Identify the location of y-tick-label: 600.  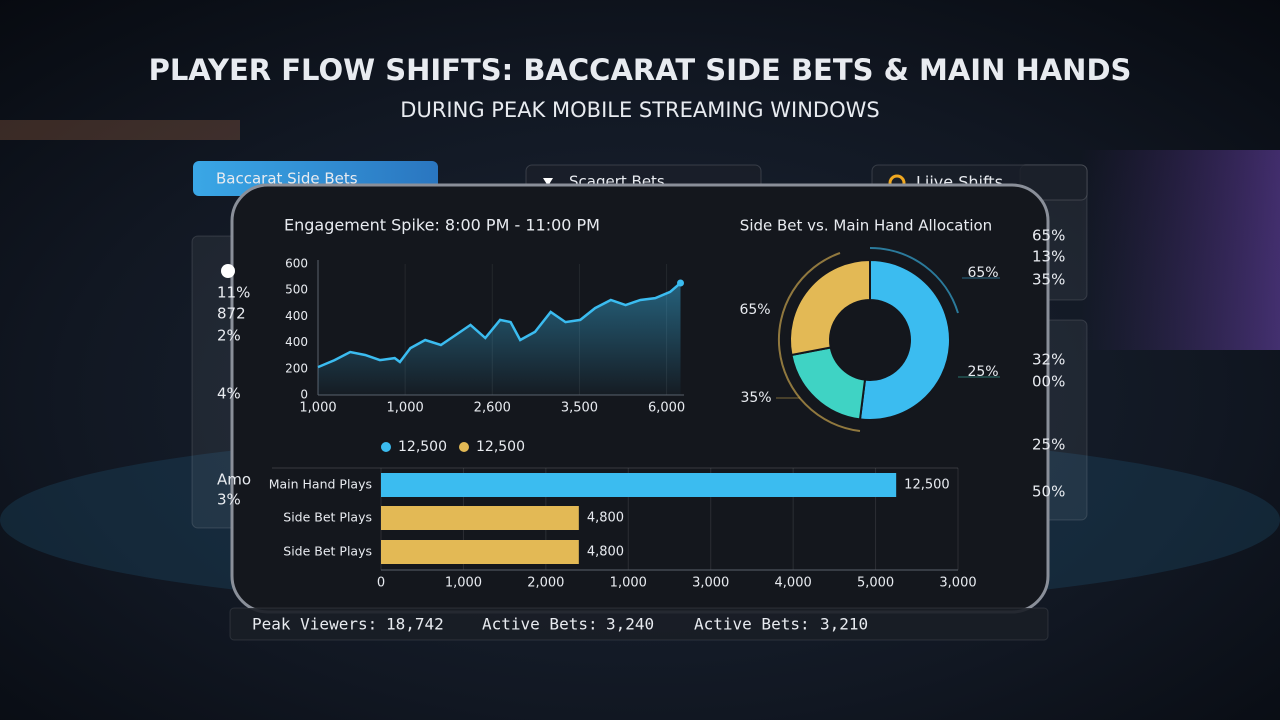
(296, 264).